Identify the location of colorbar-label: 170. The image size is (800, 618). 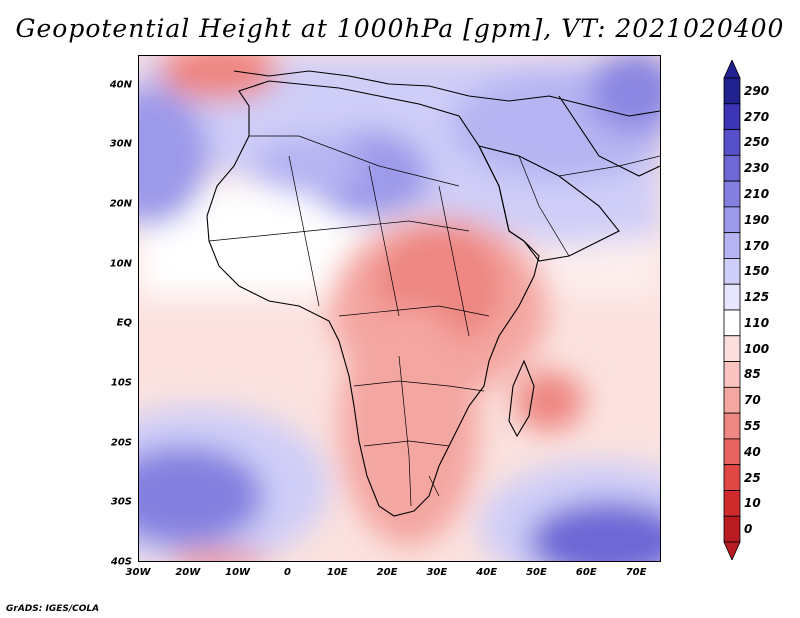
(757, 245).